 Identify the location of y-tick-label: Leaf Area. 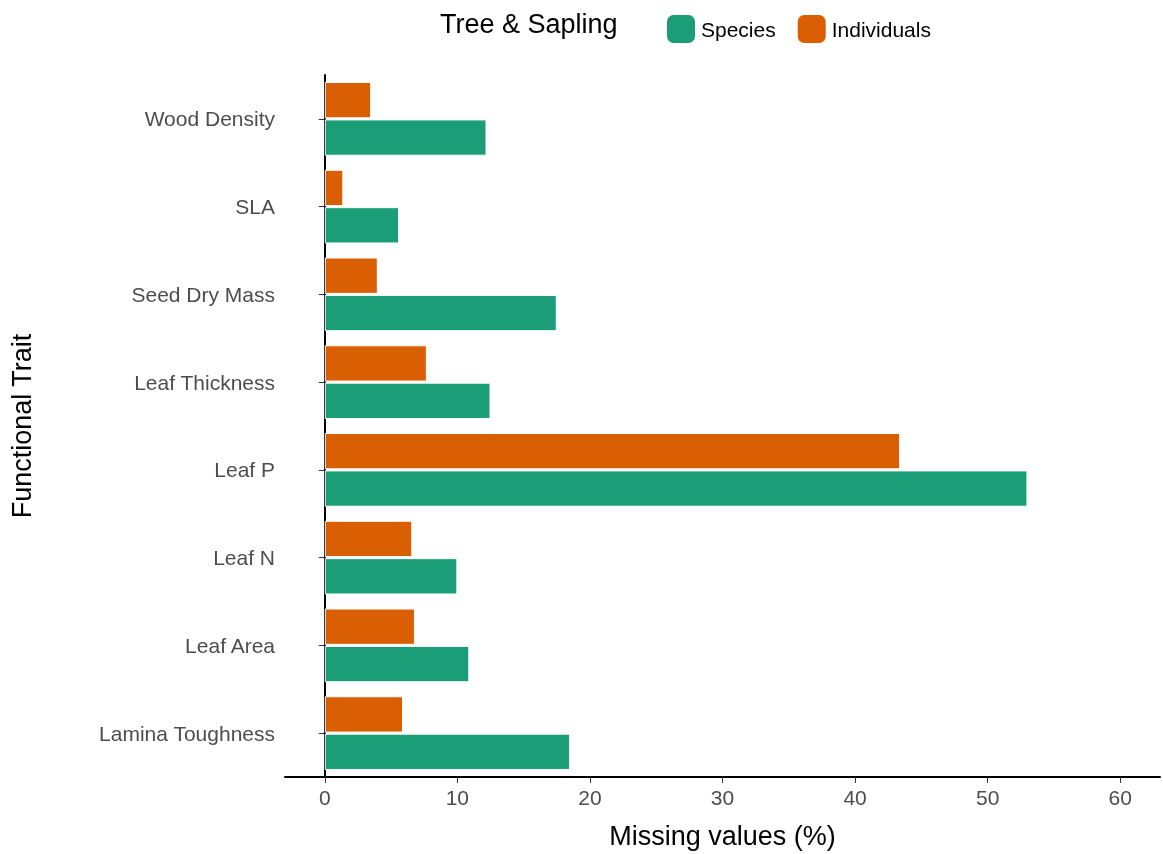
(230, 645).